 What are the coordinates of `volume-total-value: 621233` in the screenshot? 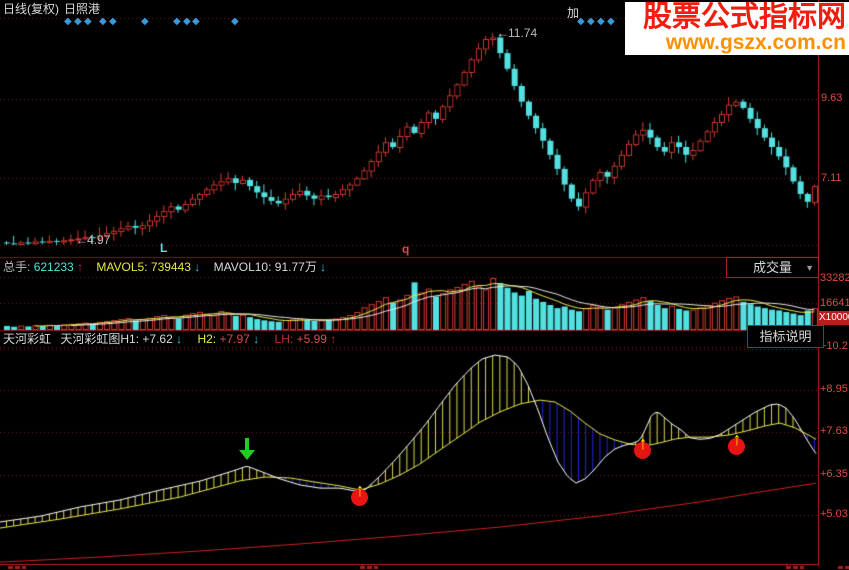 It's located at (53, 267).